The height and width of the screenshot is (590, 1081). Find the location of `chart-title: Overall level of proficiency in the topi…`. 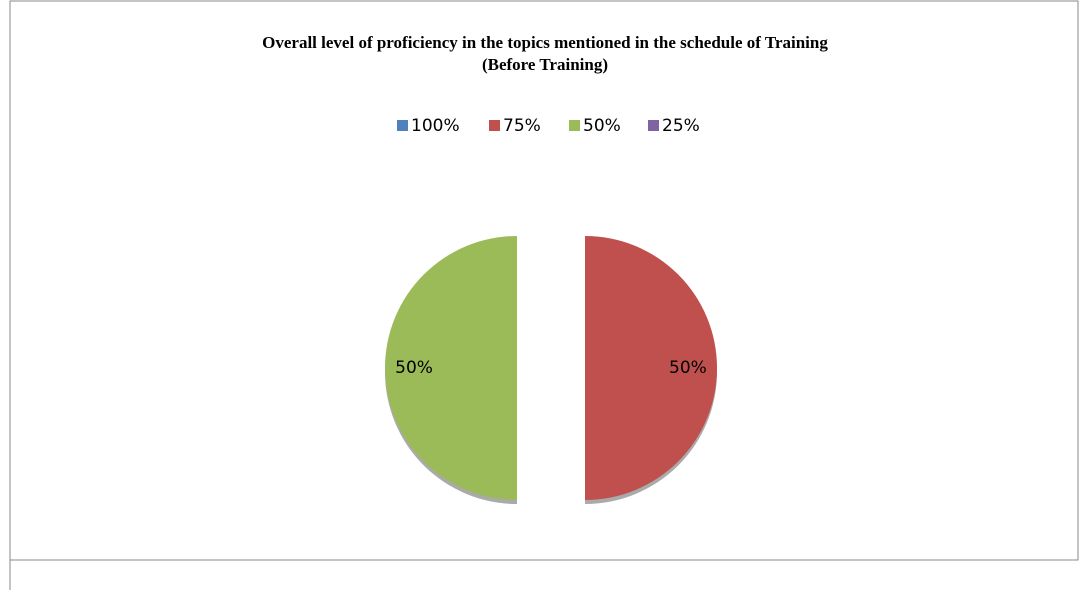

chart-title: Overall level of proficiency in the topi… is located at coordinates (545, 42).